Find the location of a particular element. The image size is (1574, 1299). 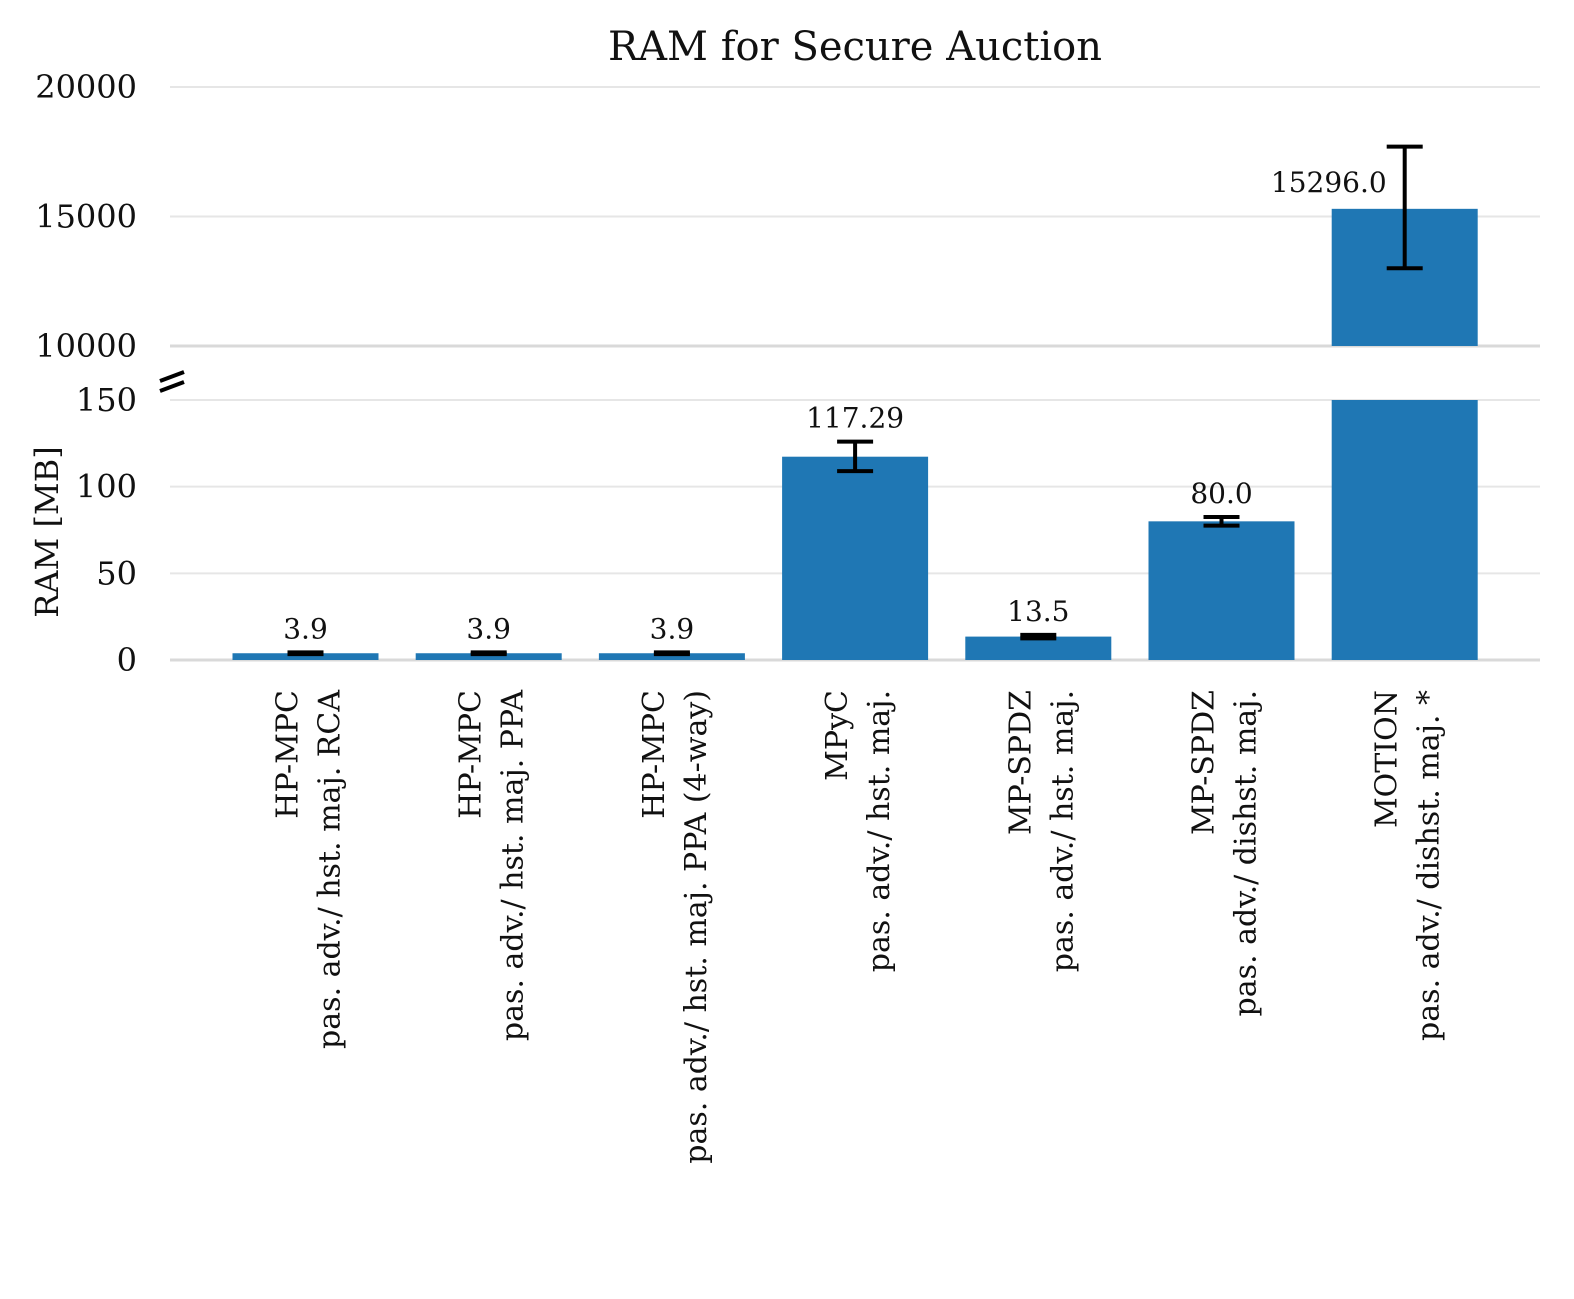

x-tick-label: MP-SPDZ pas. adv./ dishst. maj. is located at coordinates (1225, 853).